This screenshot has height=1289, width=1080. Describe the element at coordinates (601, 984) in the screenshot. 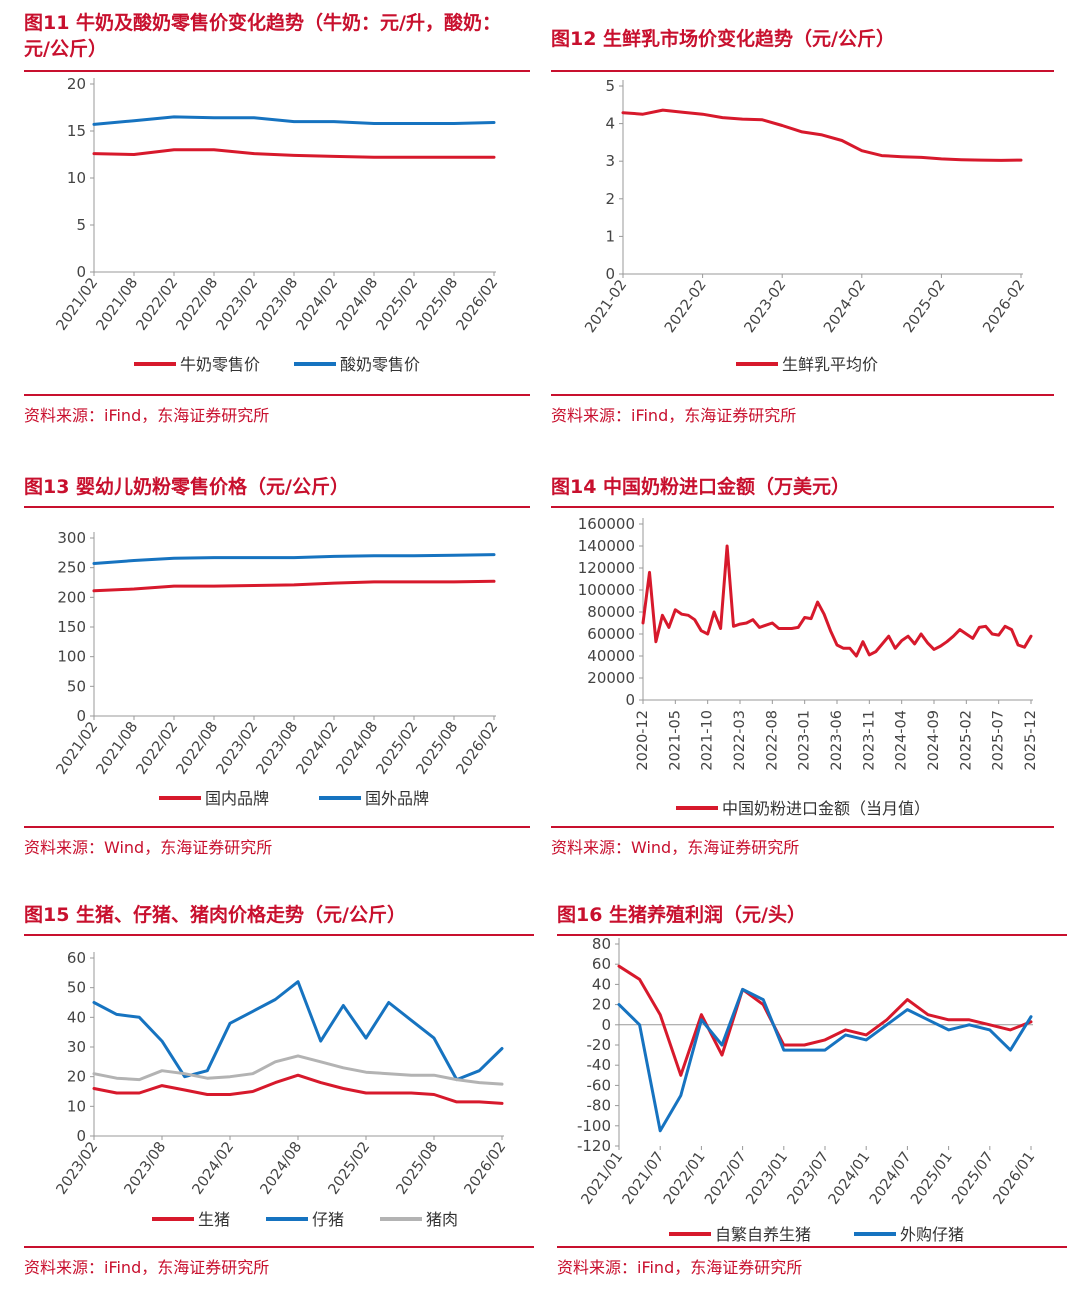

I see `y-tick-label: 40` at that location.